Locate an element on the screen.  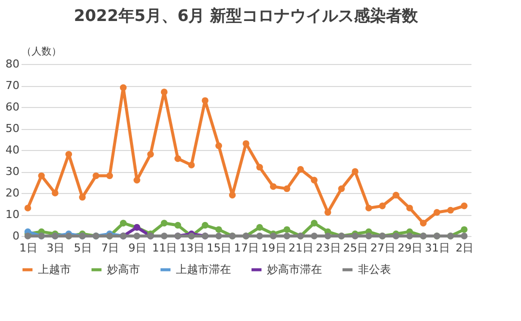
y-tick-label: 70 is located at coordinates (13, 85).